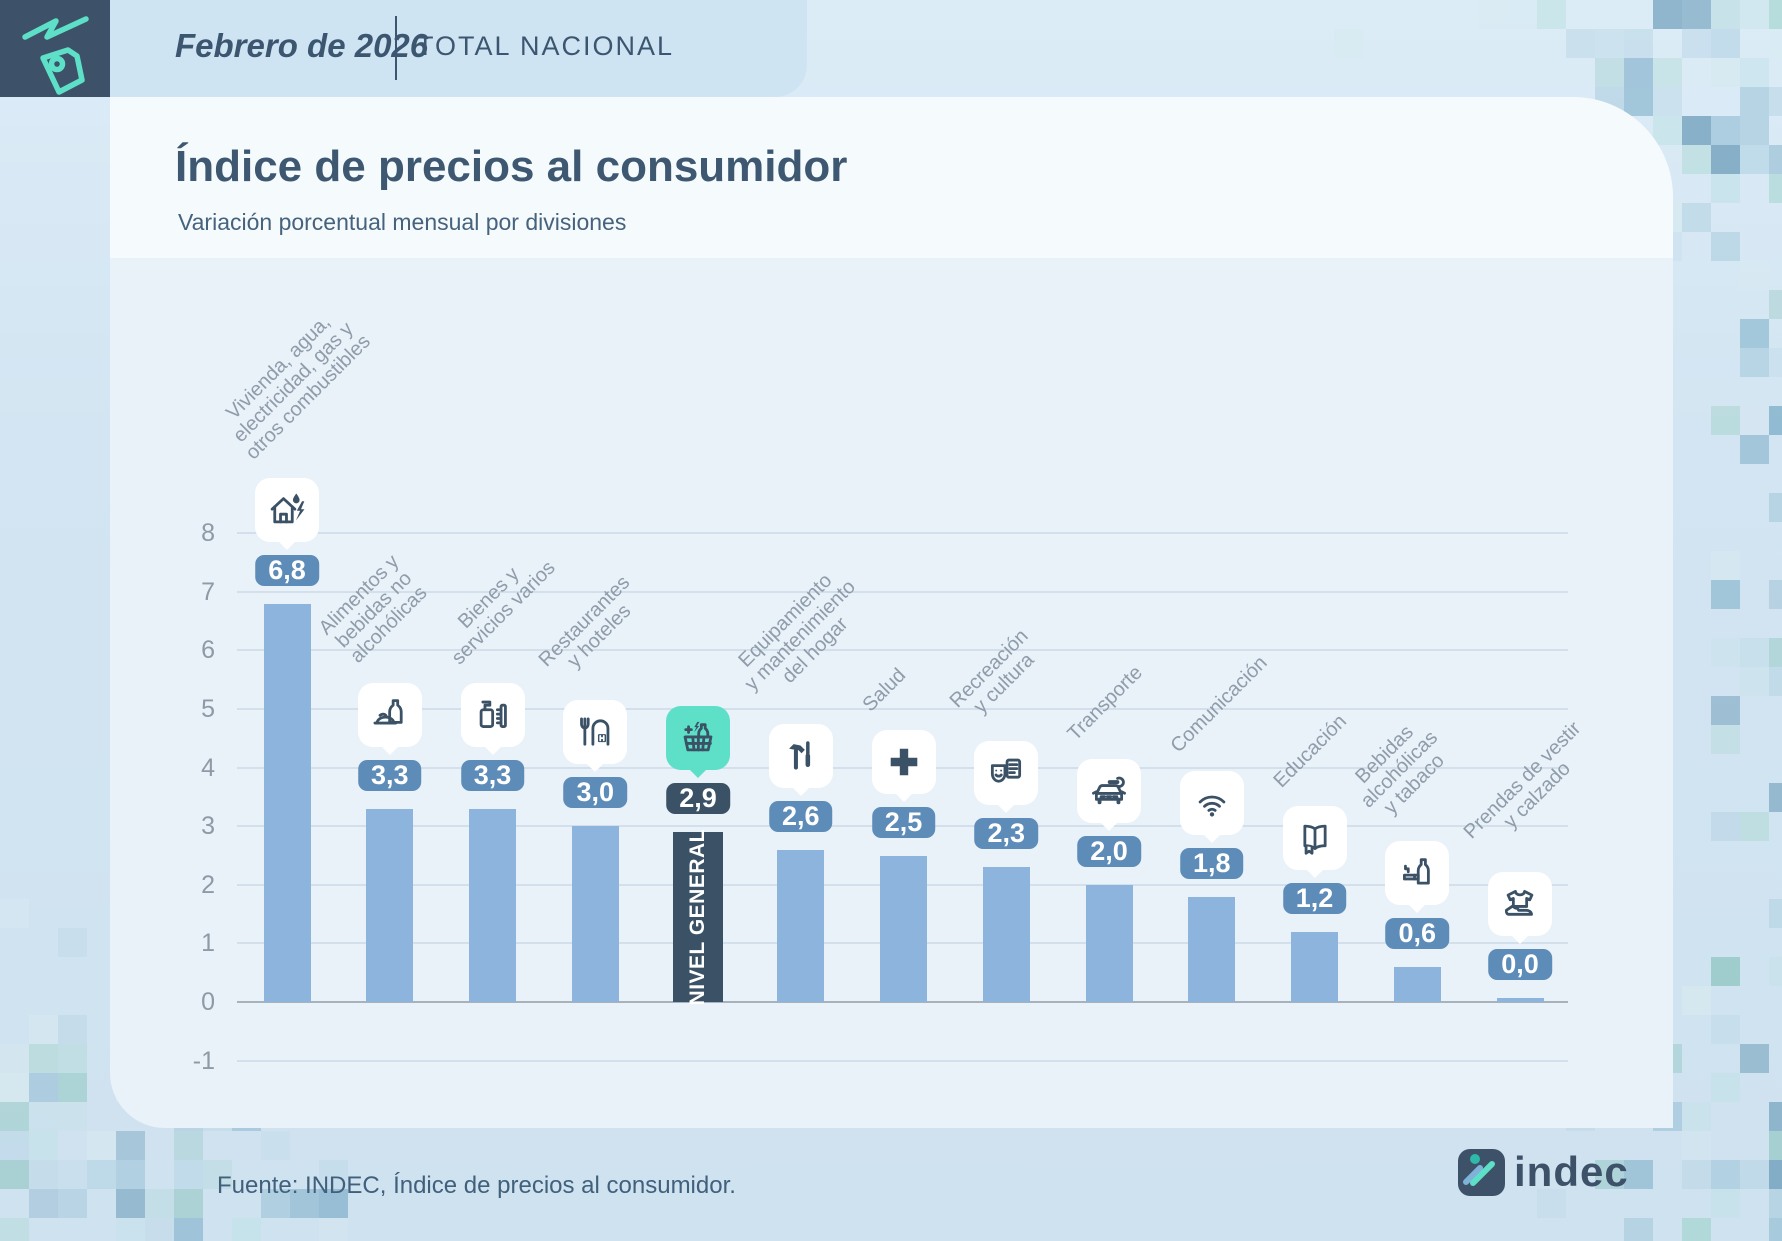 The image size is (1782, 1241). What do you see at coordinates (1211, 802) in the screenshot?
I see `wifi-icon` at bounding box center [1211, 802].